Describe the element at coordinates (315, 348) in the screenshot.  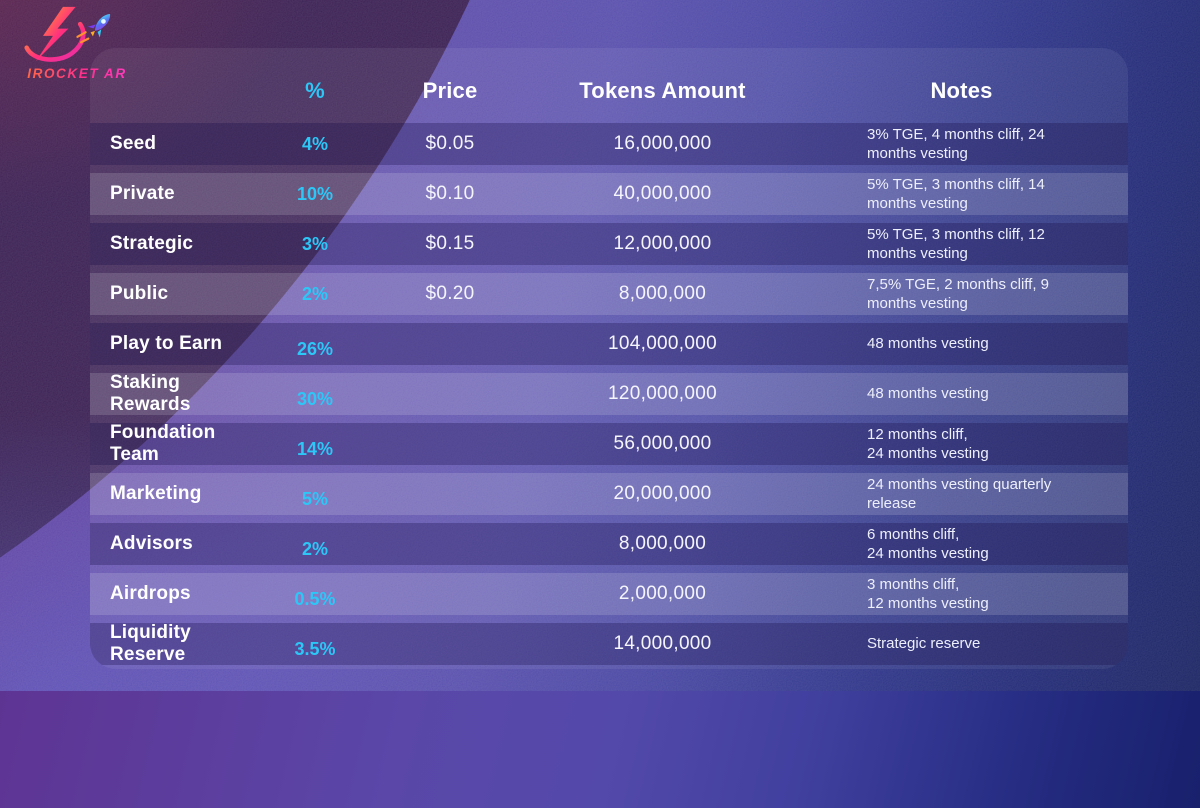
I see `row-percent: 26%` at that location.